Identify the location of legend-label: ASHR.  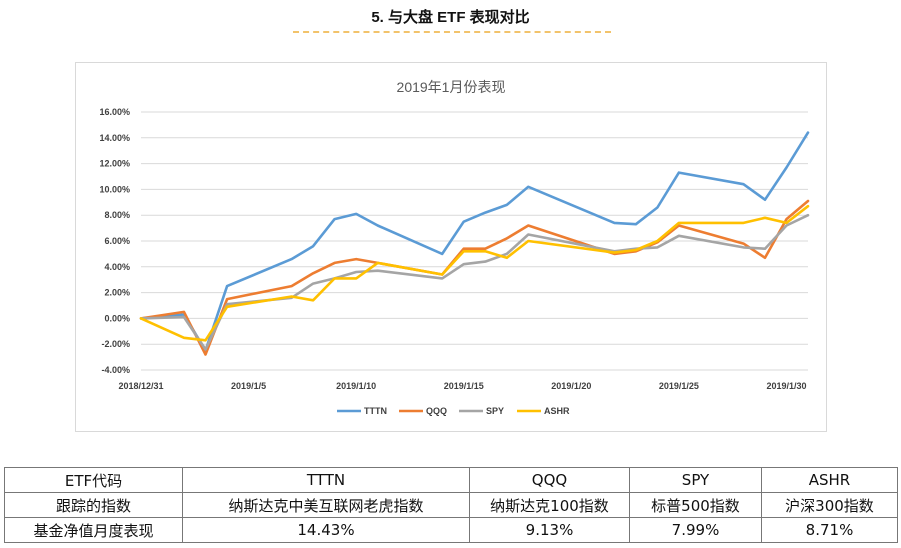
(557, 411).